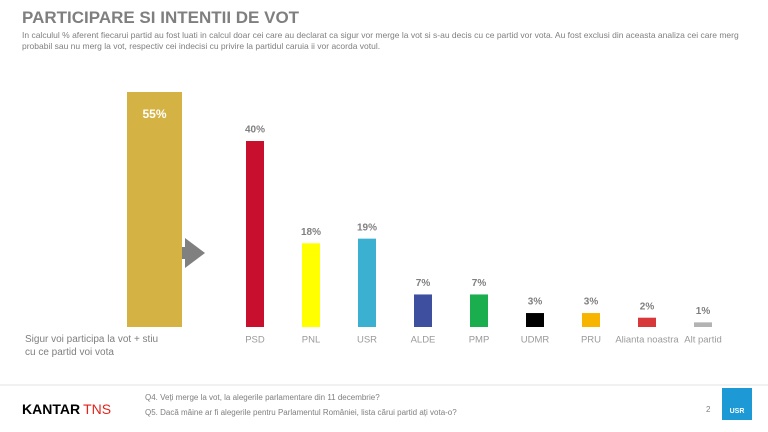 The height and width of the screenshot is (432, 768). Describe the element at coordinates (367, 340) in the screenshot. I see `x-tick-label: USR` at that location.